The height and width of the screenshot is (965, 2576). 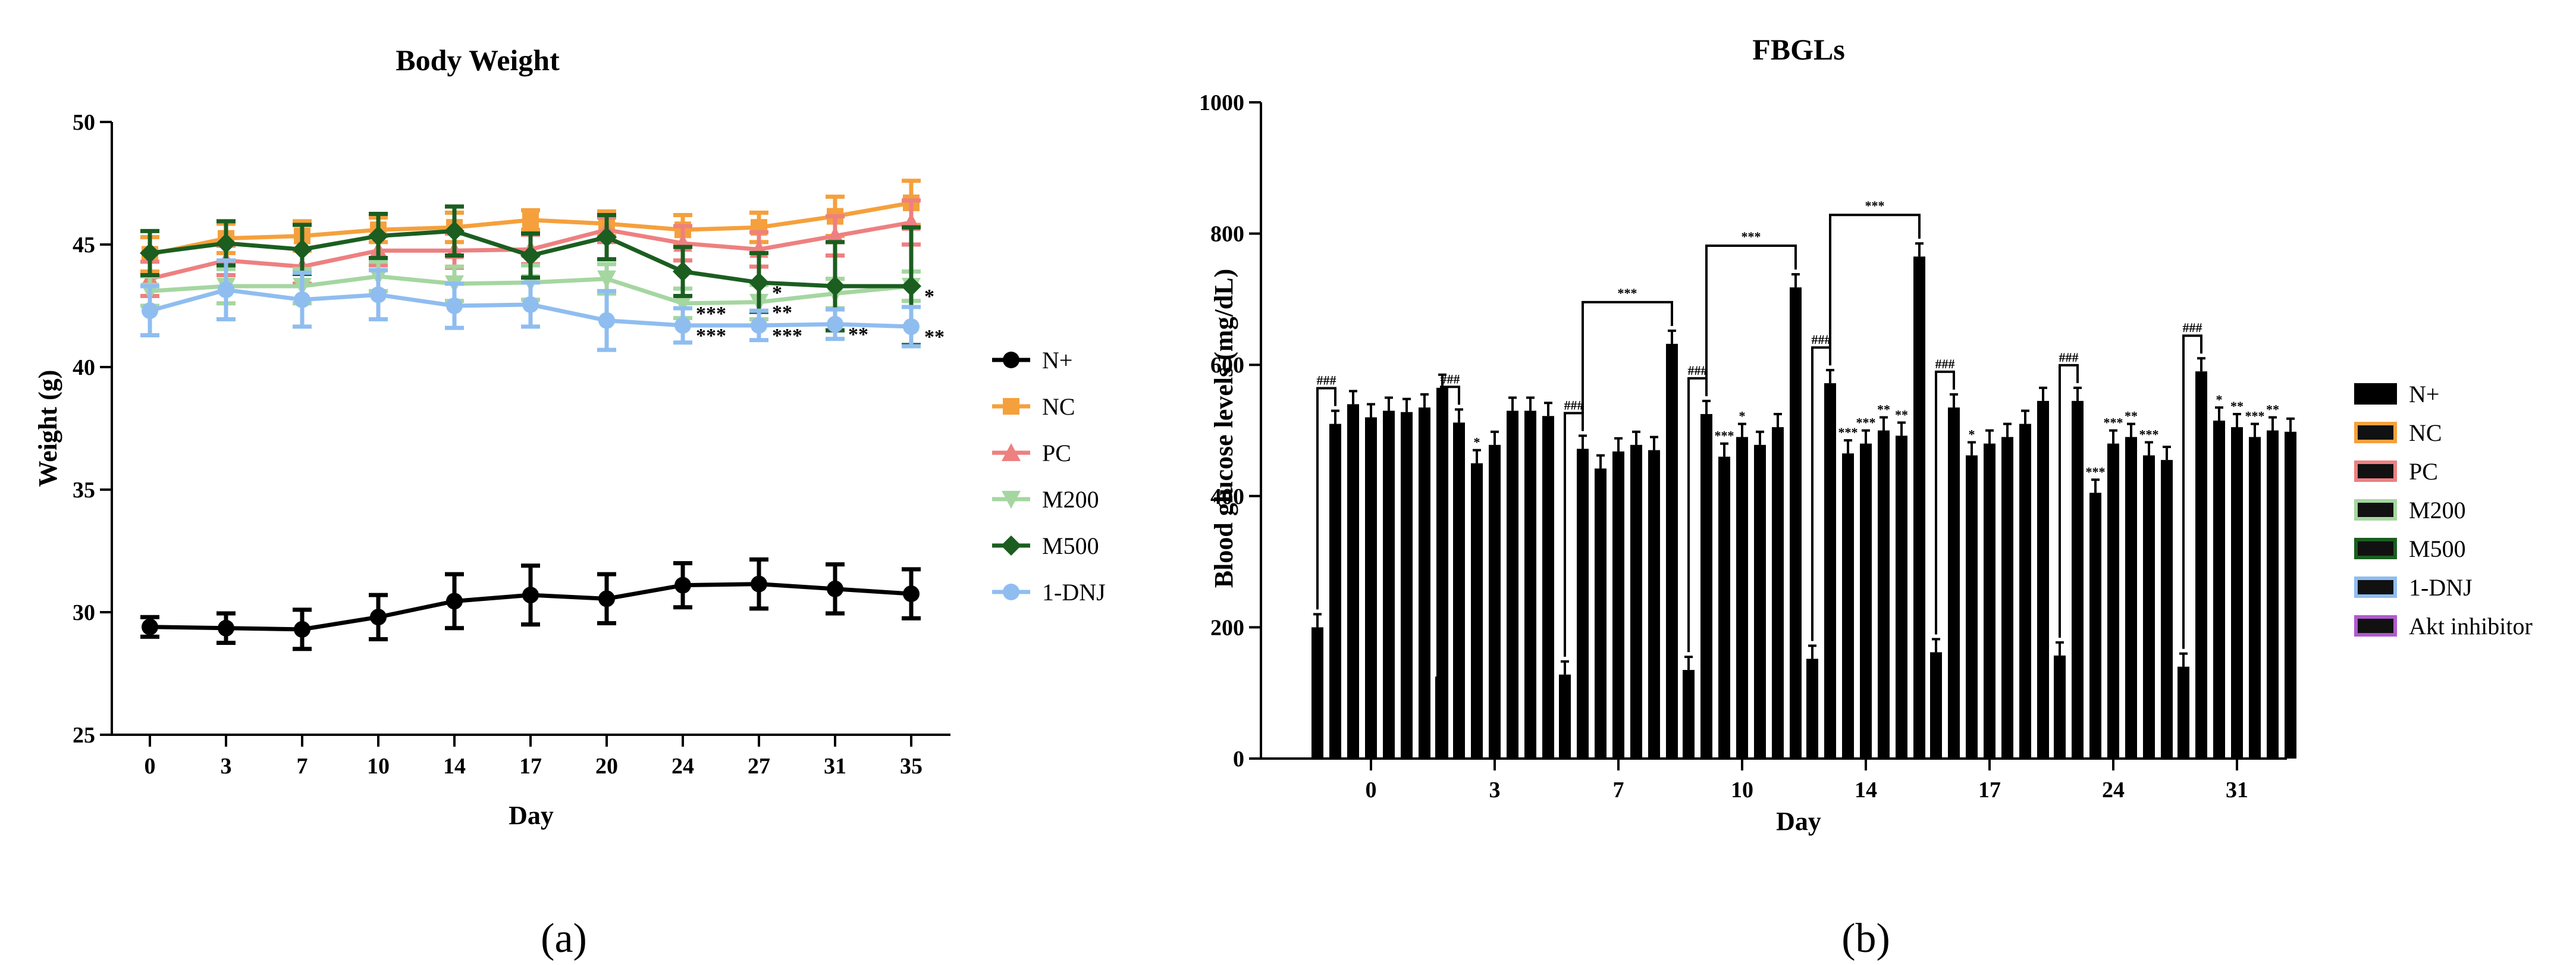 I want to click on series-n+, so click(x=530, y=604).